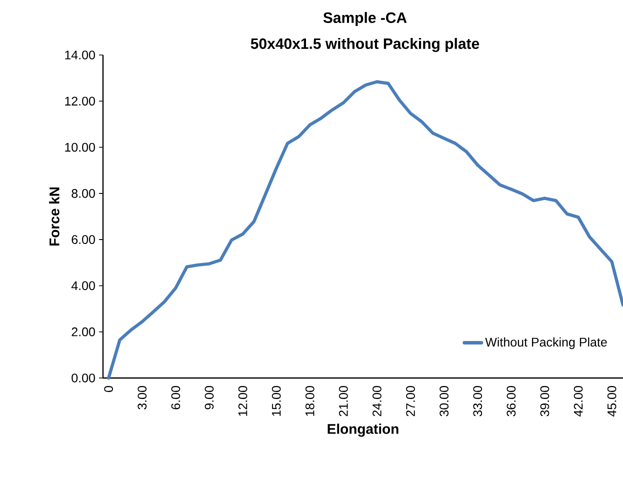 The height and width of the screenshot is (482, 623). What do you see at coordinates (343, 401) in the screenshot?
I see `x-tick-label: 21.00` at bounding box center [343, 401].